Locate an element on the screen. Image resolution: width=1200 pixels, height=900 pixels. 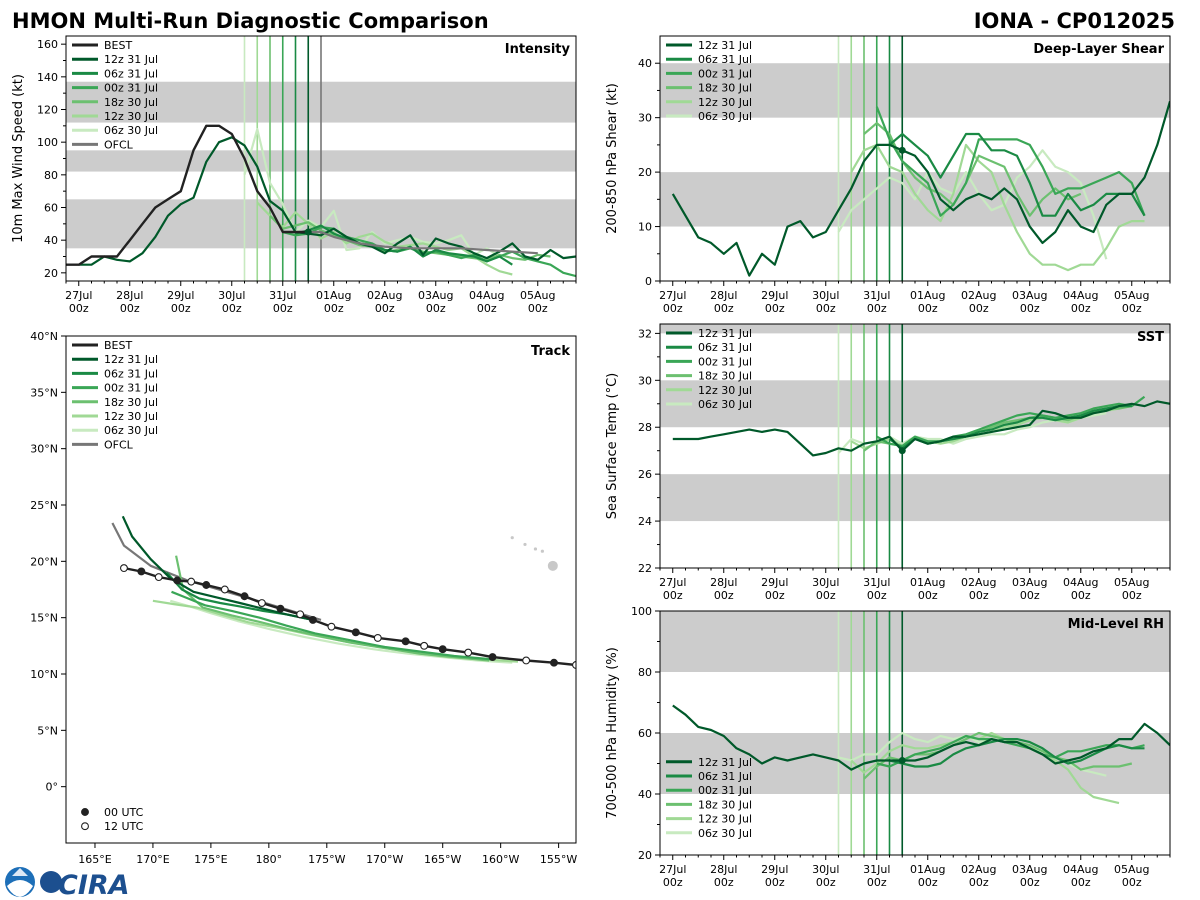
utc-12-marker is located at coordinates (85, 826).